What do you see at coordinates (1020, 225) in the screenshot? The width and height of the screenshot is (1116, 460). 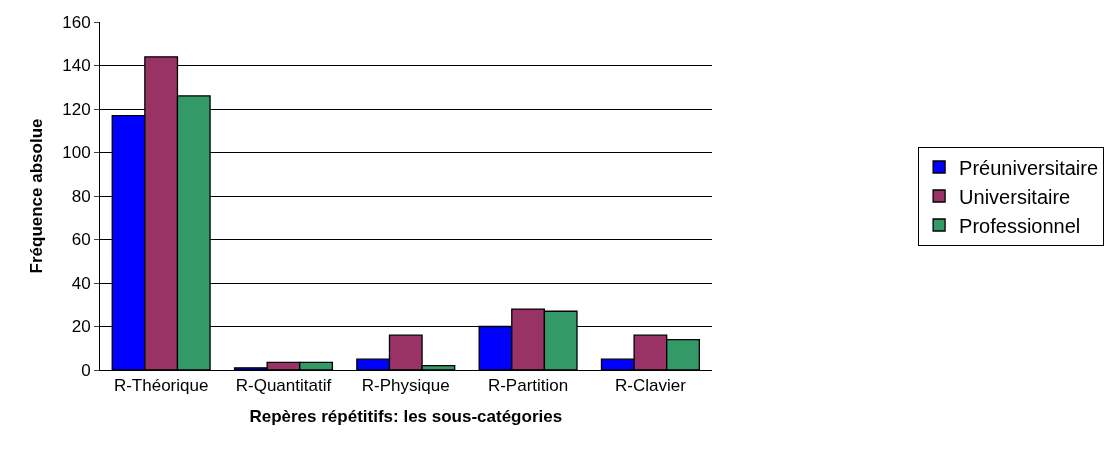 I see `legend-label: Professionnel` at bounding box center [1020, 225].